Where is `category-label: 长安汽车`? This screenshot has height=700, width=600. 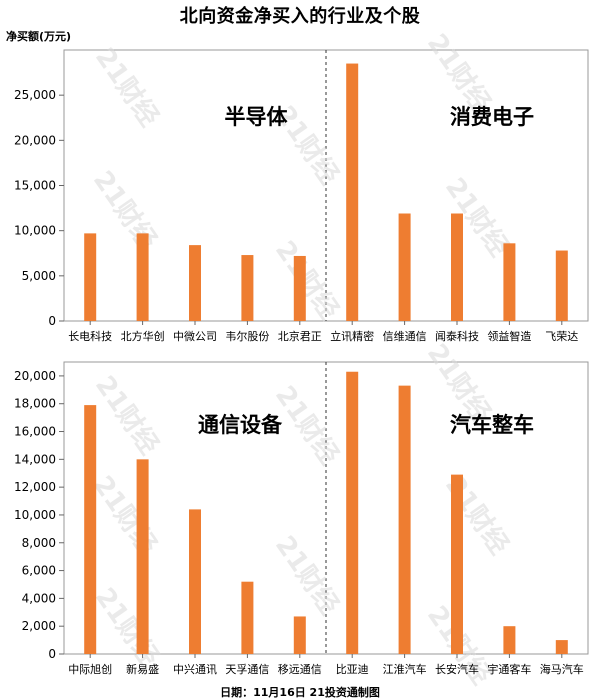 category-label: 长安汽车 is located at coordinates (457, 669).